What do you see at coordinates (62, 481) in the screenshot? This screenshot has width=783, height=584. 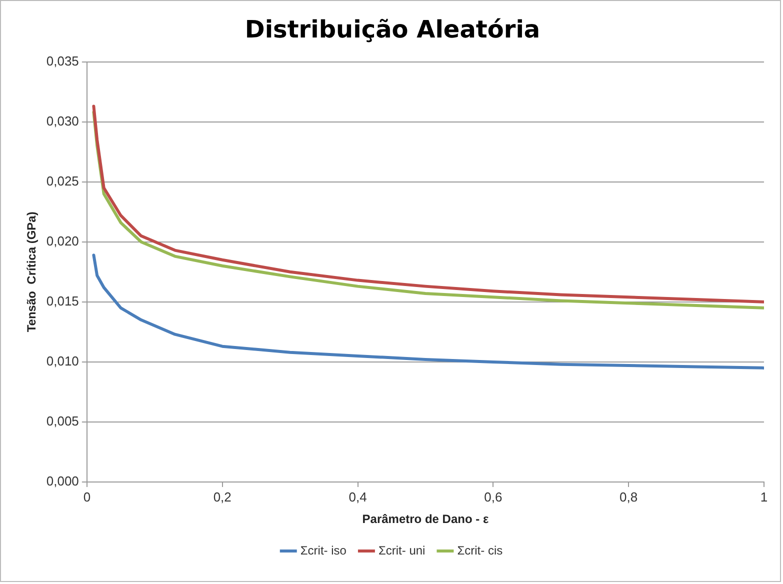 I see `y-tick-label: 0,000` at bounding box center [62, 481].